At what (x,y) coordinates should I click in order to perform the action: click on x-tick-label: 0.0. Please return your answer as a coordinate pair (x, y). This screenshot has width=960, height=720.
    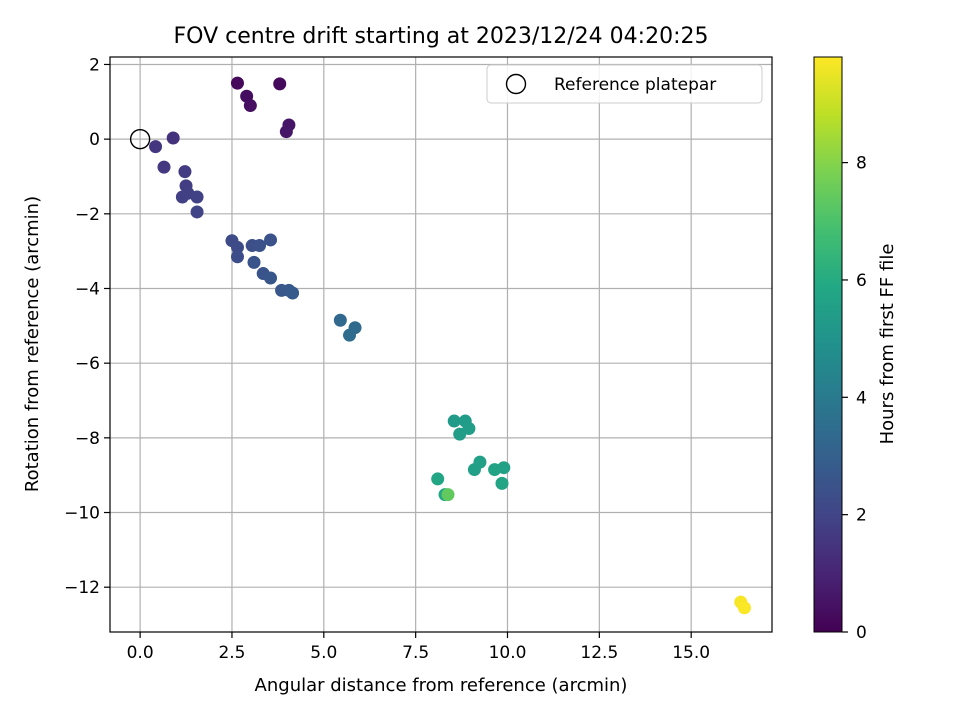
    Looking at the image, I should click on (140, 653).